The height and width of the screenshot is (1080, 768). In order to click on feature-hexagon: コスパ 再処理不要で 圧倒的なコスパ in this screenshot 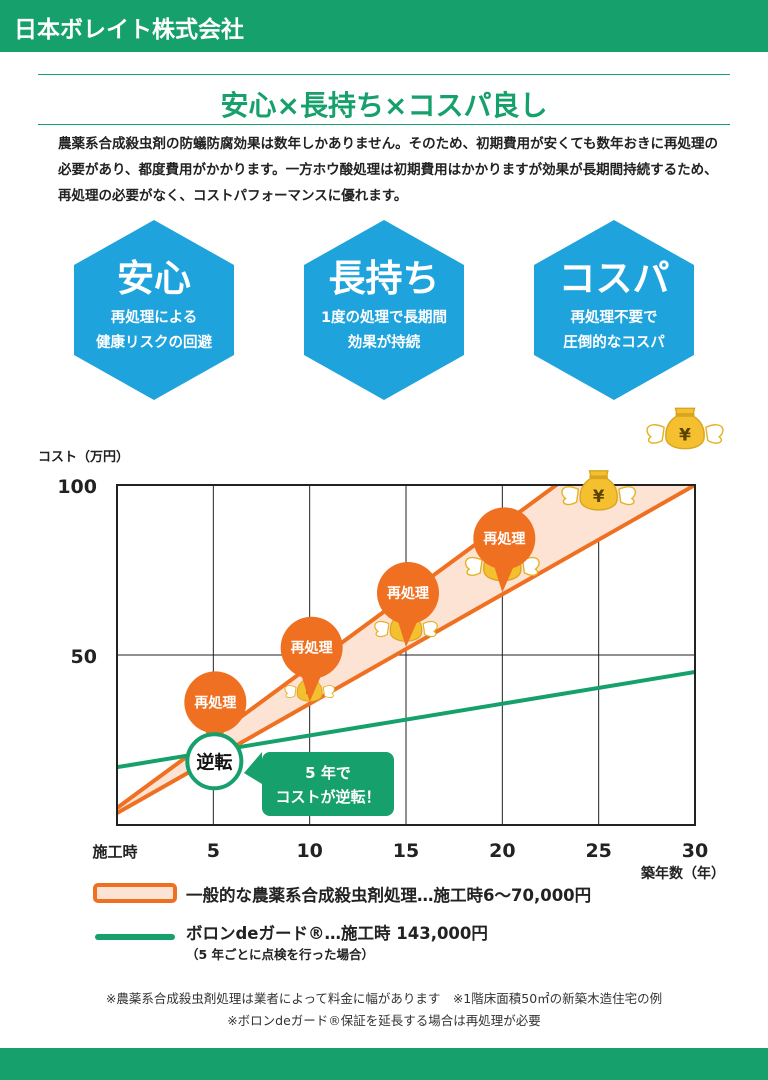, I will do `click(614, 310)`.